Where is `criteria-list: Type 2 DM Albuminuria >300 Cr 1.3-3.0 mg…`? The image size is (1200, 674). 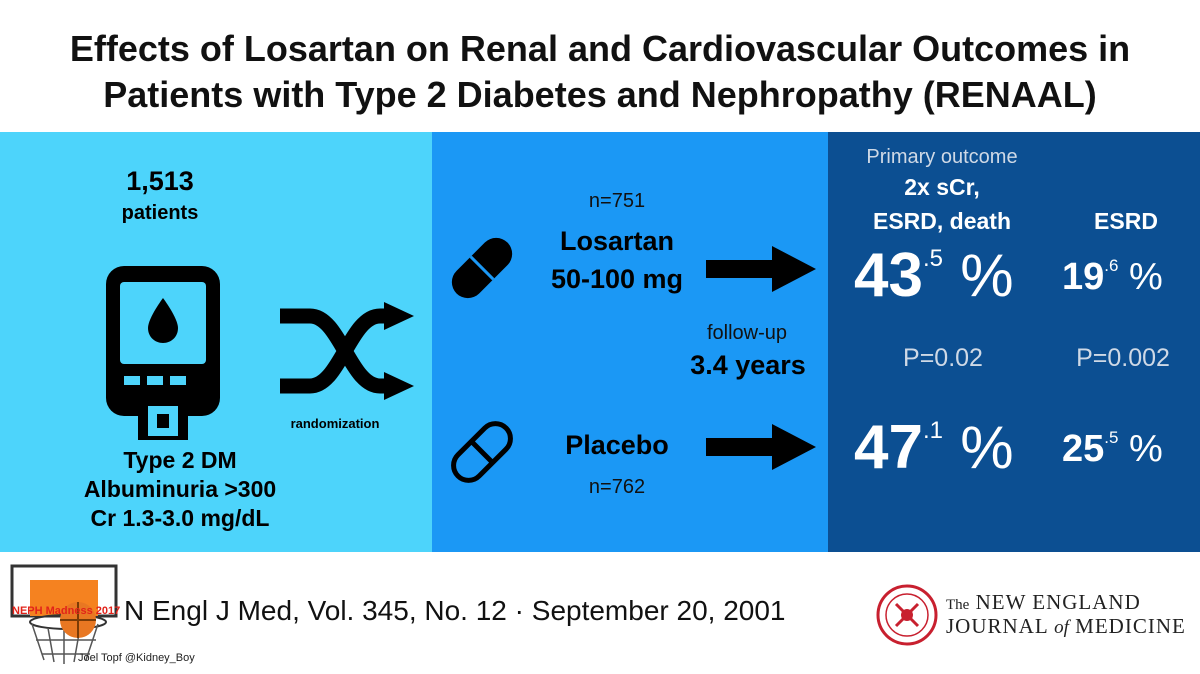 criteria-list: Type 2 DM Albuminuria >300 Cr 1.3-3.0 mg… is located at coordinates (180, 489).